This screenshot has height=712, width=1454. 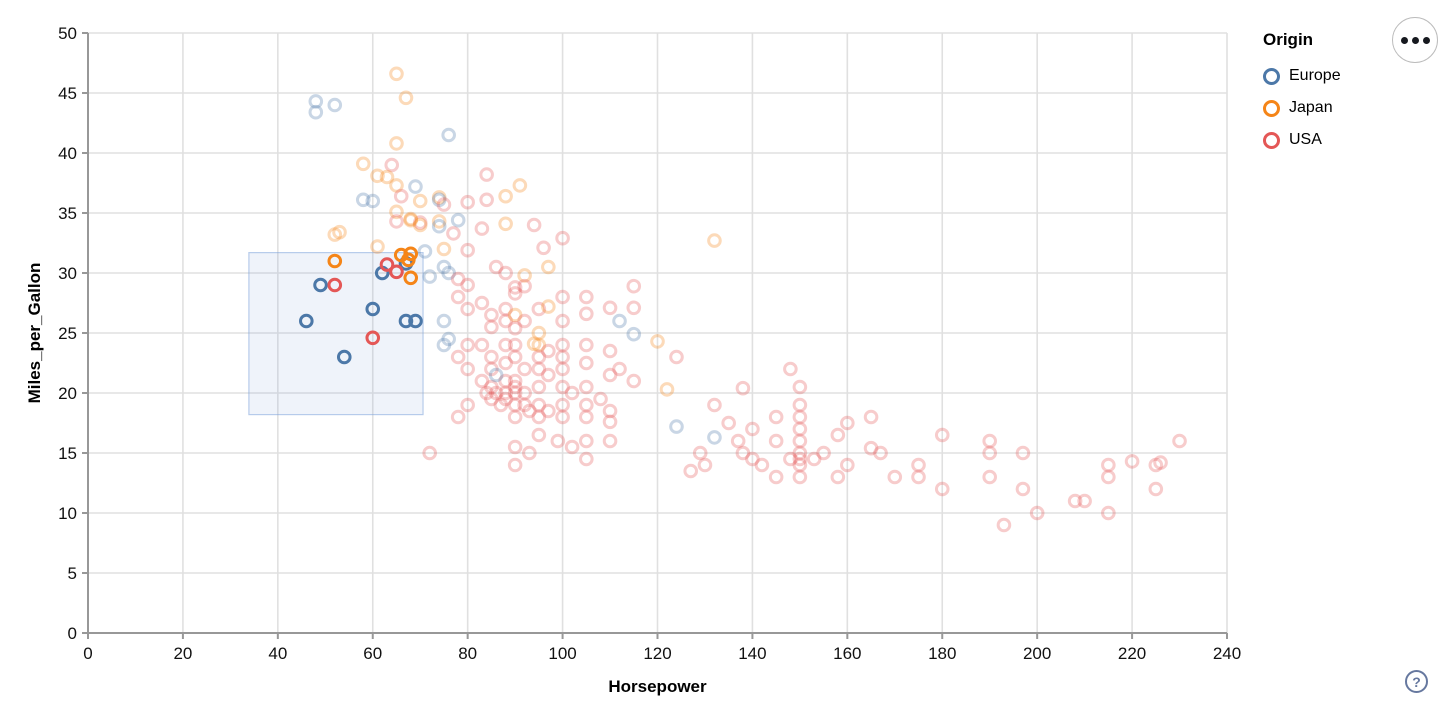 What do you see at coordinates (67, 33) in the screenshot?
I see `y-tick-label: 50` at bounding box center [67, 33].